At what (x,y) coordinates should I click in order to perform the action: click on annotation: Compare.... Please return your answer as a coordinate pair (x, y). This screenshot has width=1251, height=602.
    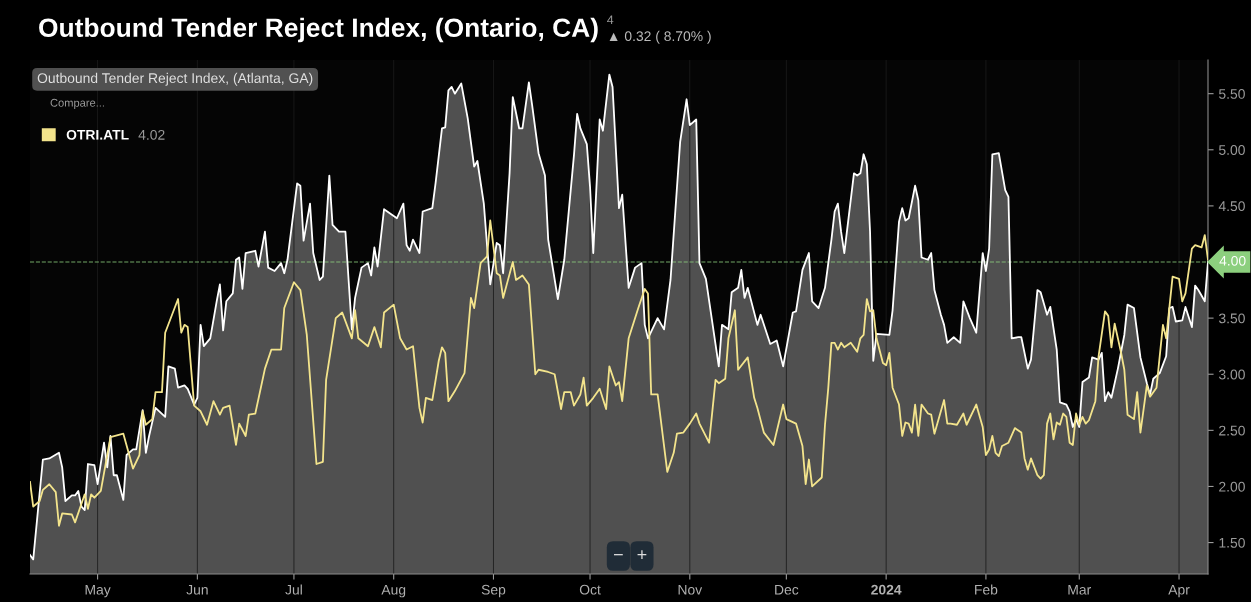
    Looking at the image, I should click on (77, 103).